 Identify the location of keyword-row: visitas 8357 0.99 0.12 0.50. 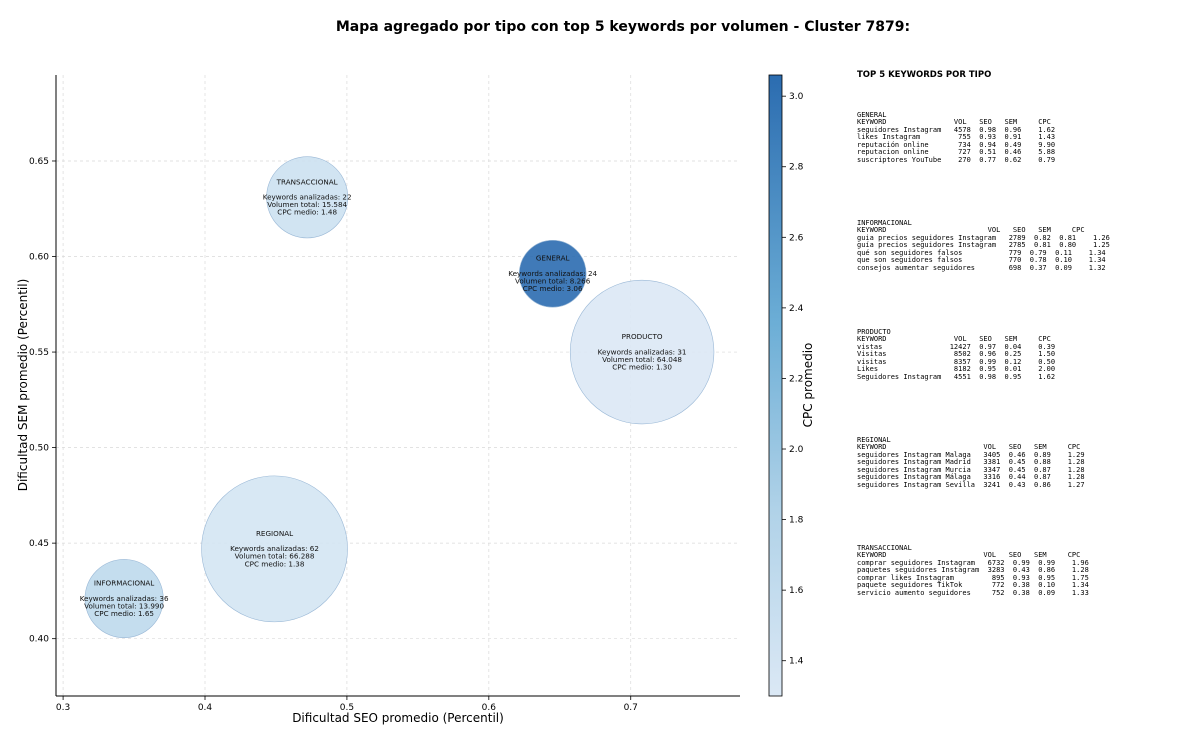
(956, 361).